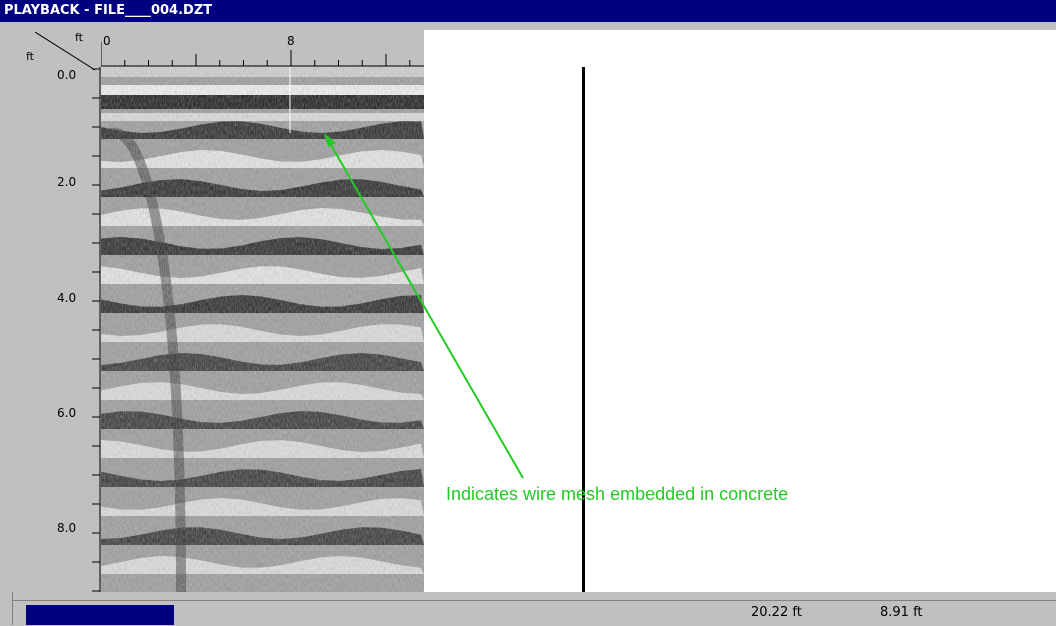 The width and height of the screenshot is (1056, 626). I want to click on axis-corner-divider, so click(65, 51).